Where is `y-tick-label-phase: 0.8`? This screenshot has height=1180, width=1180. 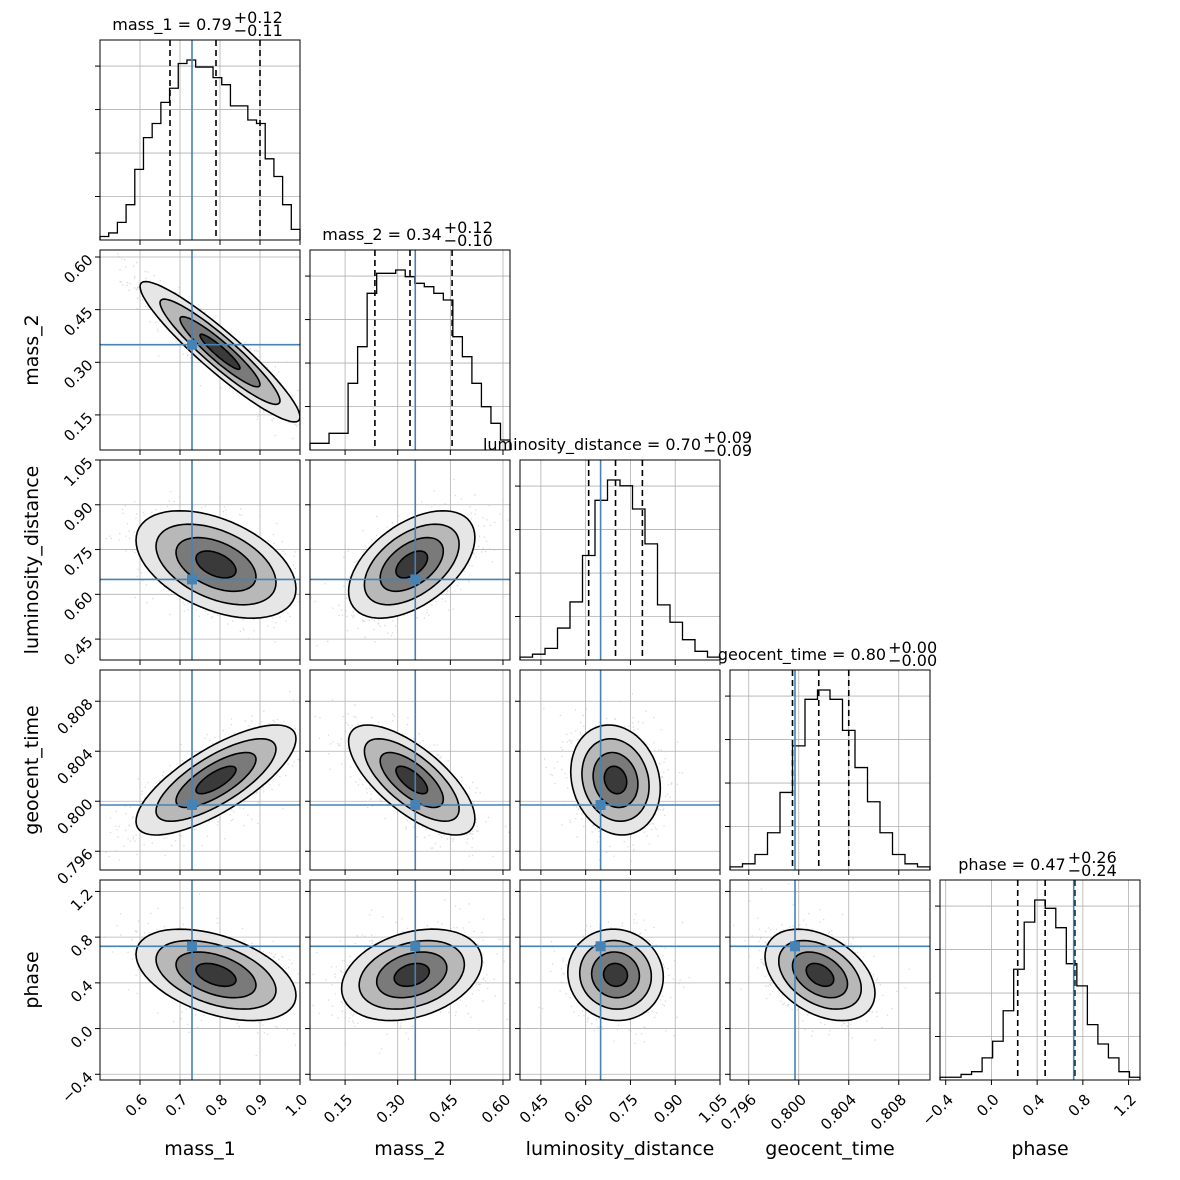 y-tick-label-phase: 0.8 is located at coordinates (82, 946).